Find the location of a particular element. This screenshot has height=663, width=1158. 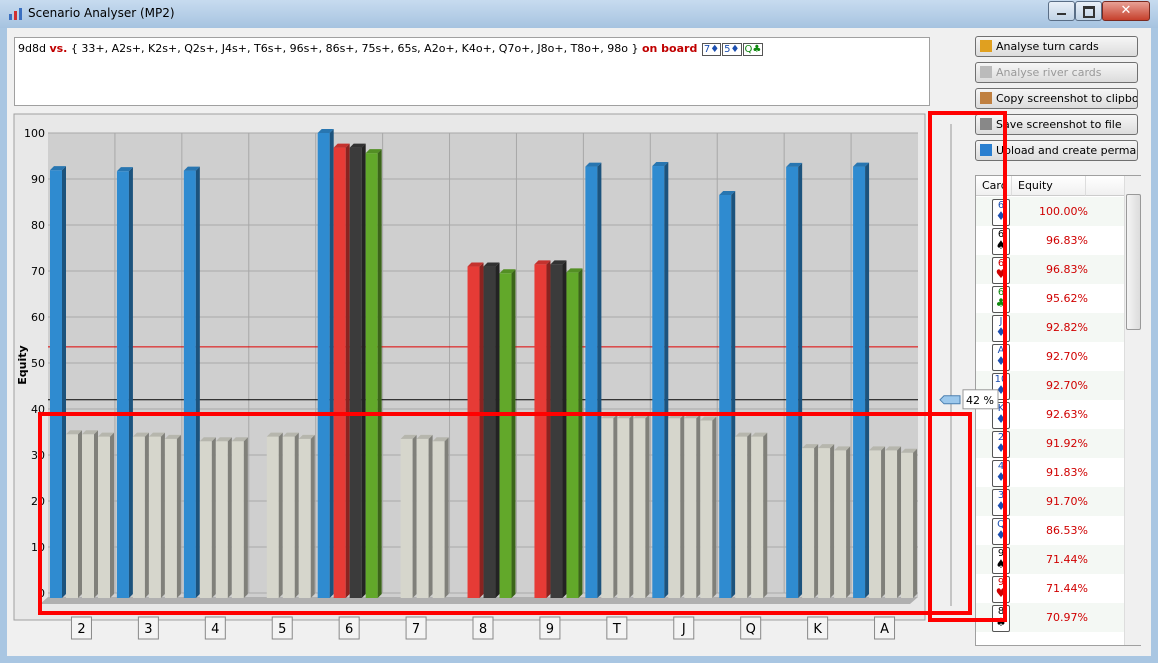

table-row: K ♦ 92.63% is located at coordinates (1050, 414).